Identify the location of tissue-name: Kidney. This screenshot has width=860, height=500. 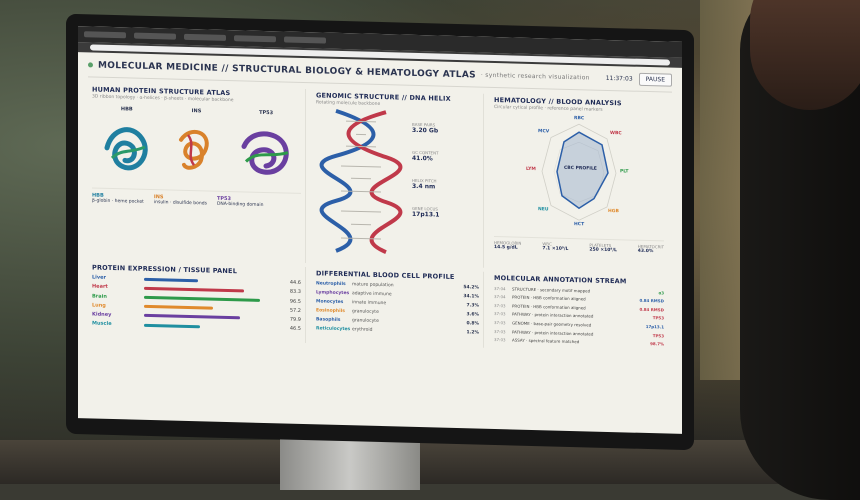
(118, 314).